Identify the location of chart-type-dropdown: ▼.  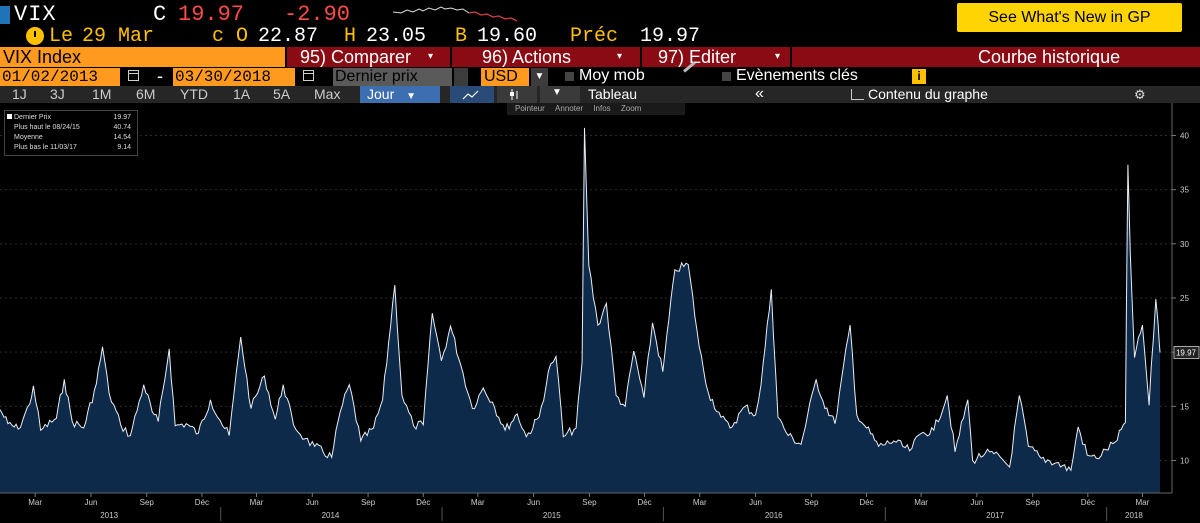
(560, 94).